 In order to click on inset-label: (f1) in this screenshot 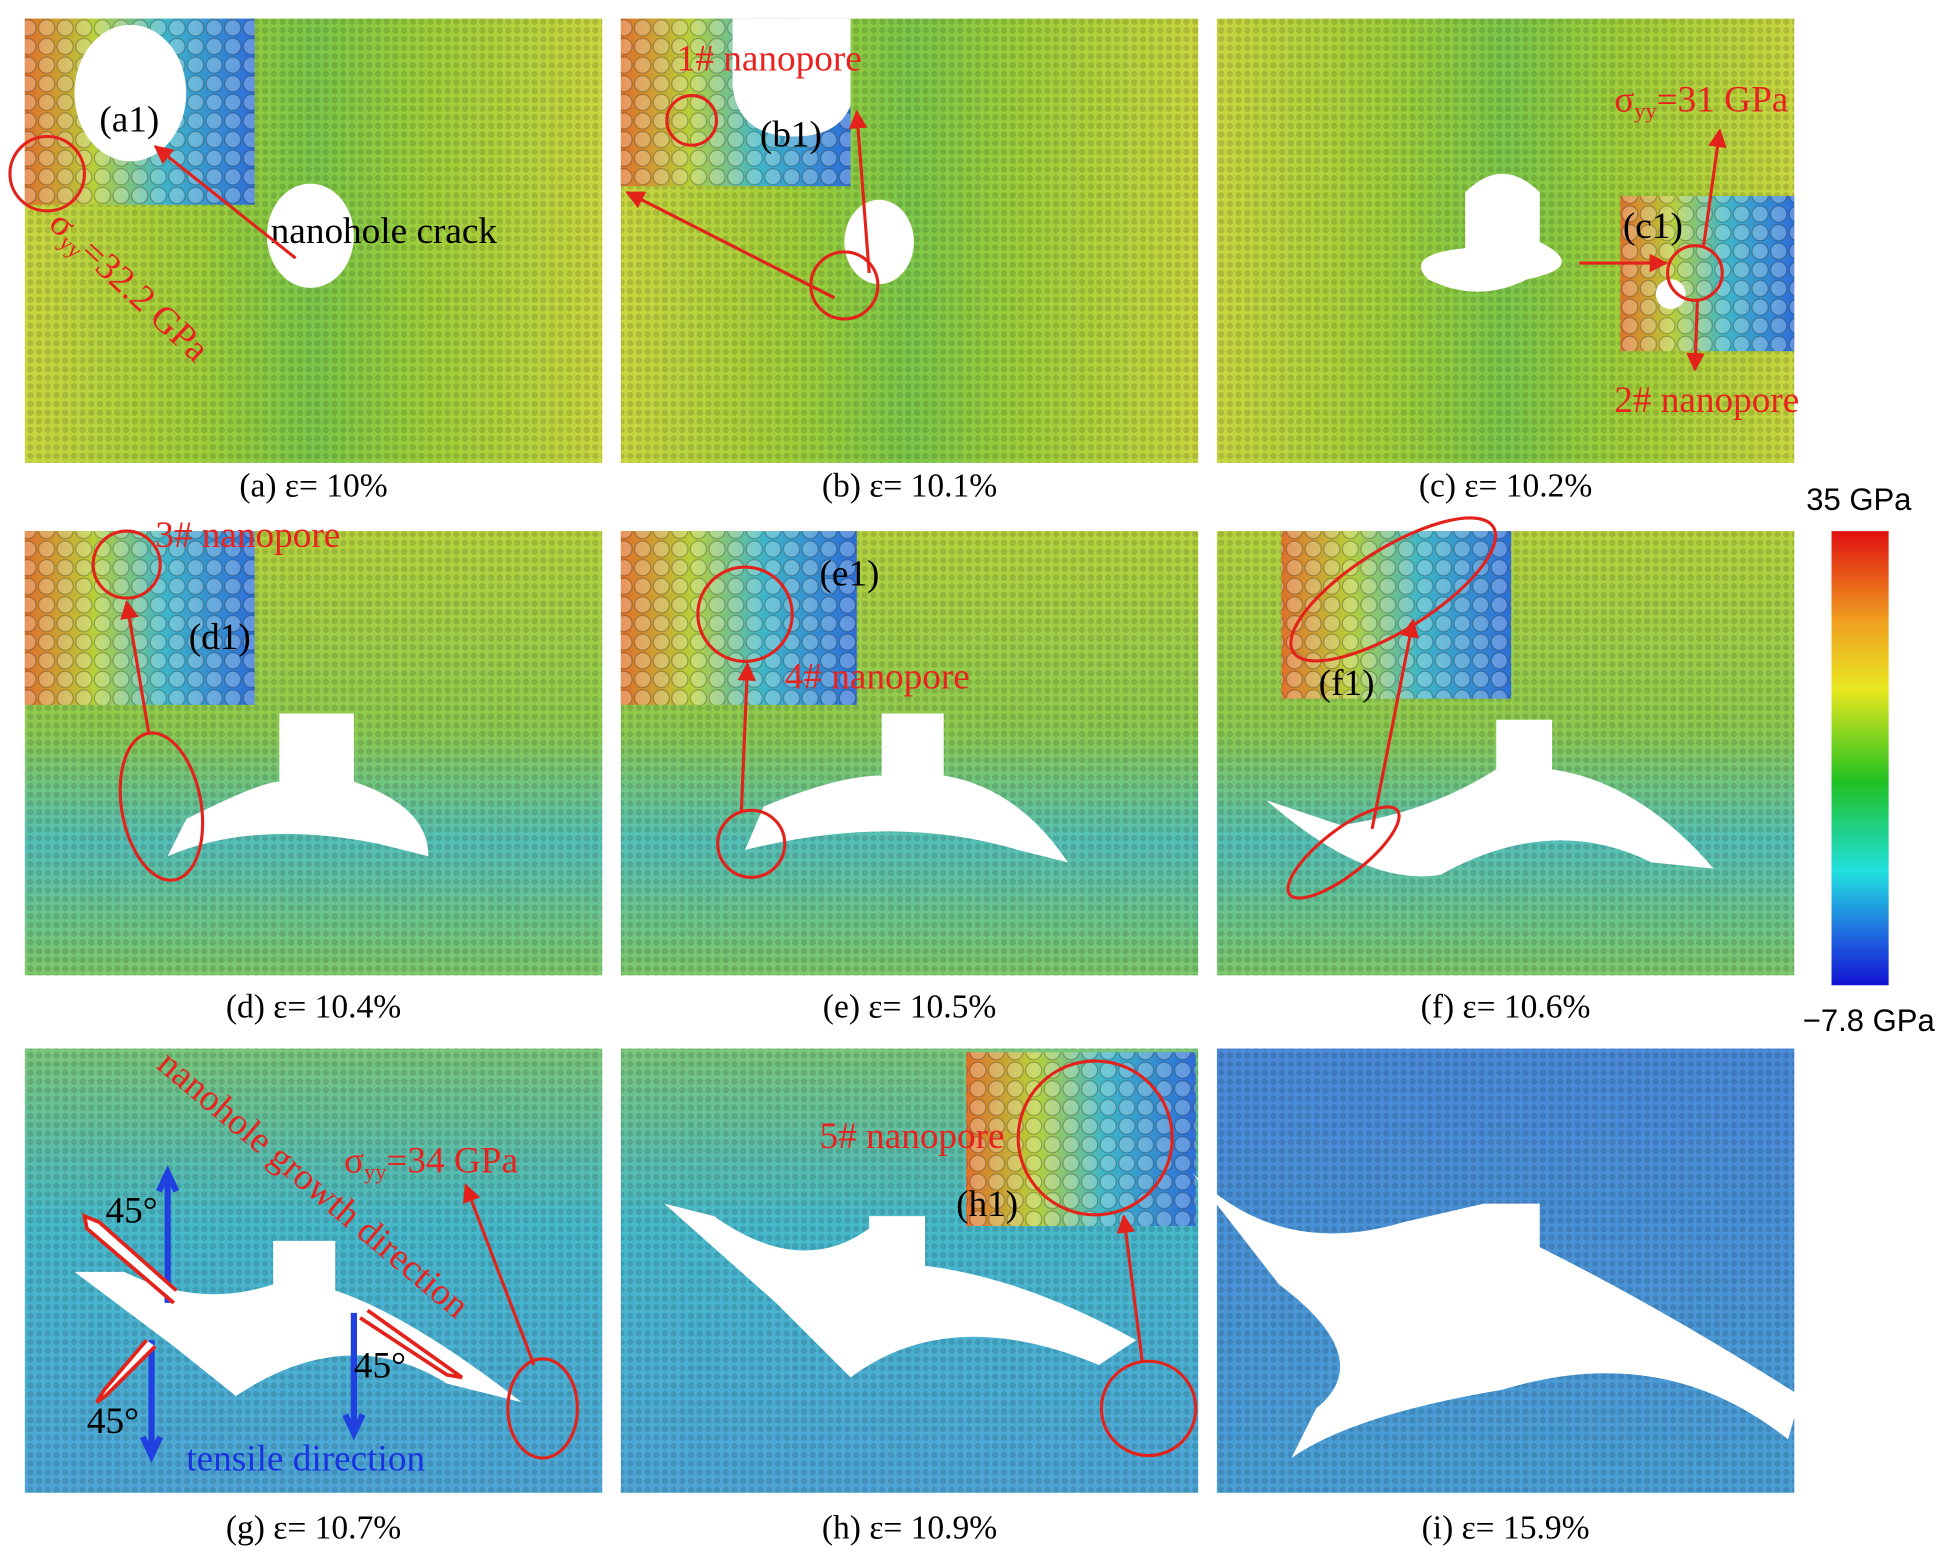, I will do `click(1347, 683)`.